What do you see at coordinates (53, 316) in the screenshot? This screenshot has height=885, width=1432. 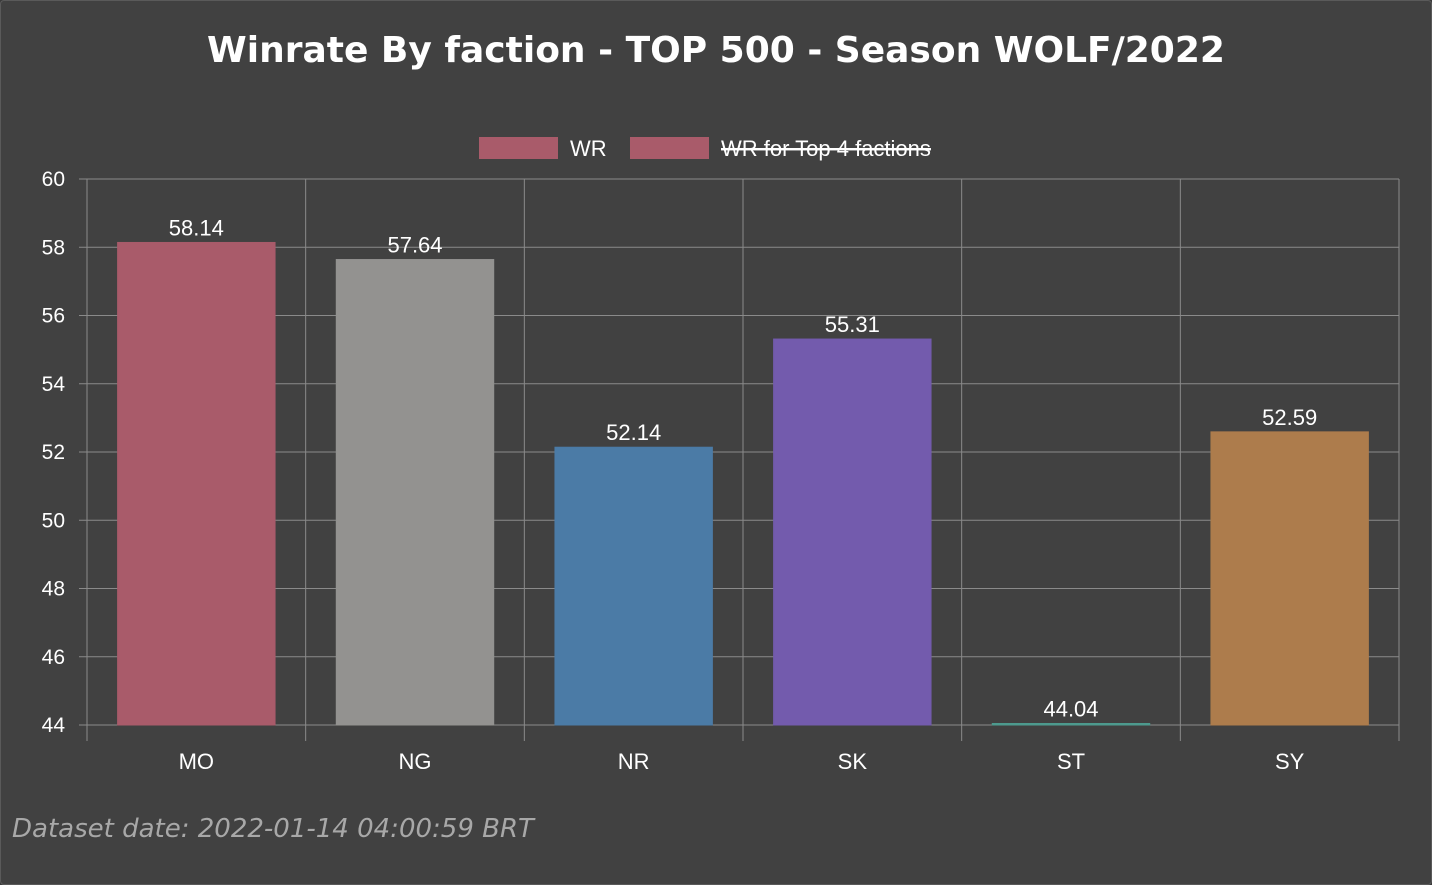 I see `y-tick-label: 56` at bounding box center [53, 316].